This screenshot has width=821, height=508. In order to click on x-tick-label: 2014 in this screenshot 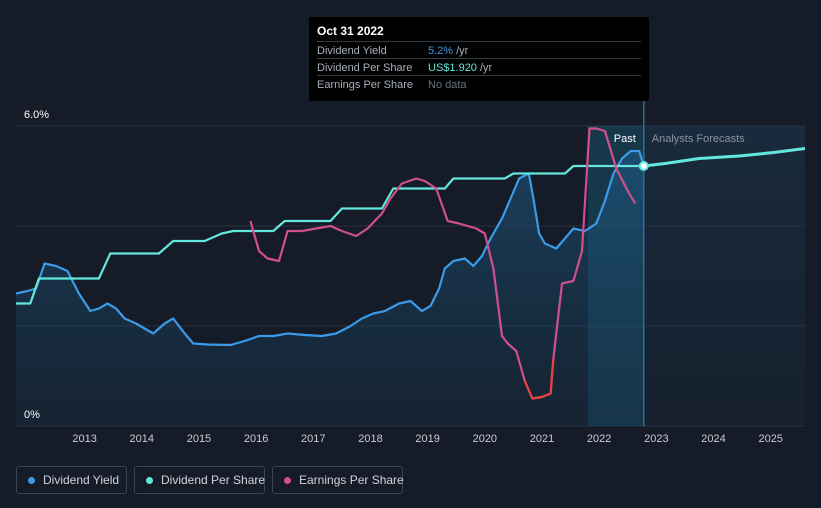, I will do `click(142, 439)`.